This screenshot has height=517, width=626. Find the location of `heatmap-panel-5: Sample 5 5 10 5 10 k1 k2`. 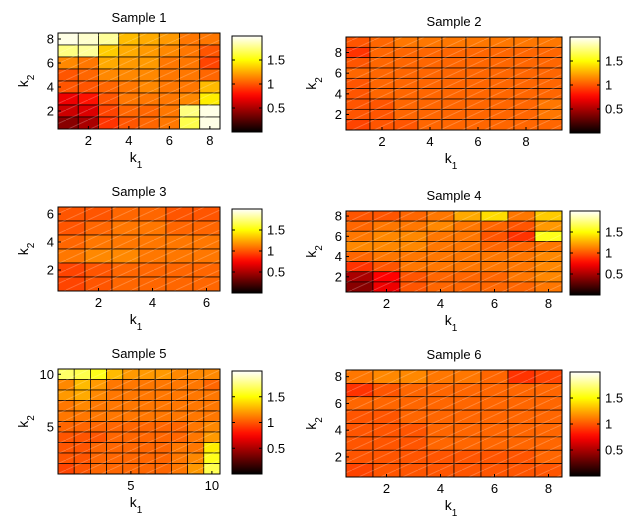

heatmap-panel-5: Sample 5 5 10 5 10 k1 k2 is located at coordinates (118, 431).